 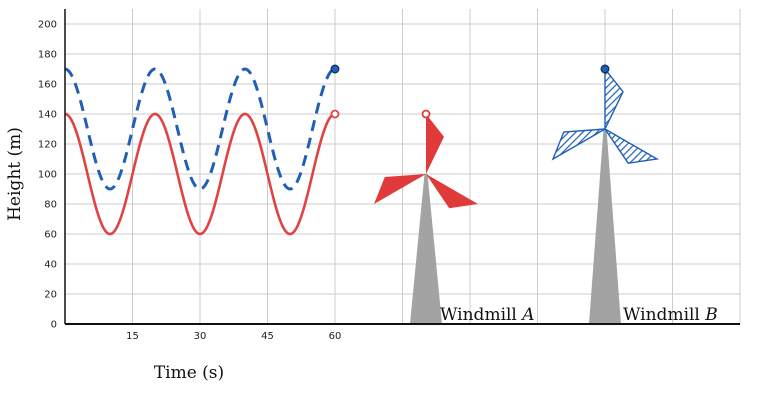 I want to click on x-axis-label: Time (s), so click(x=189, y=373).